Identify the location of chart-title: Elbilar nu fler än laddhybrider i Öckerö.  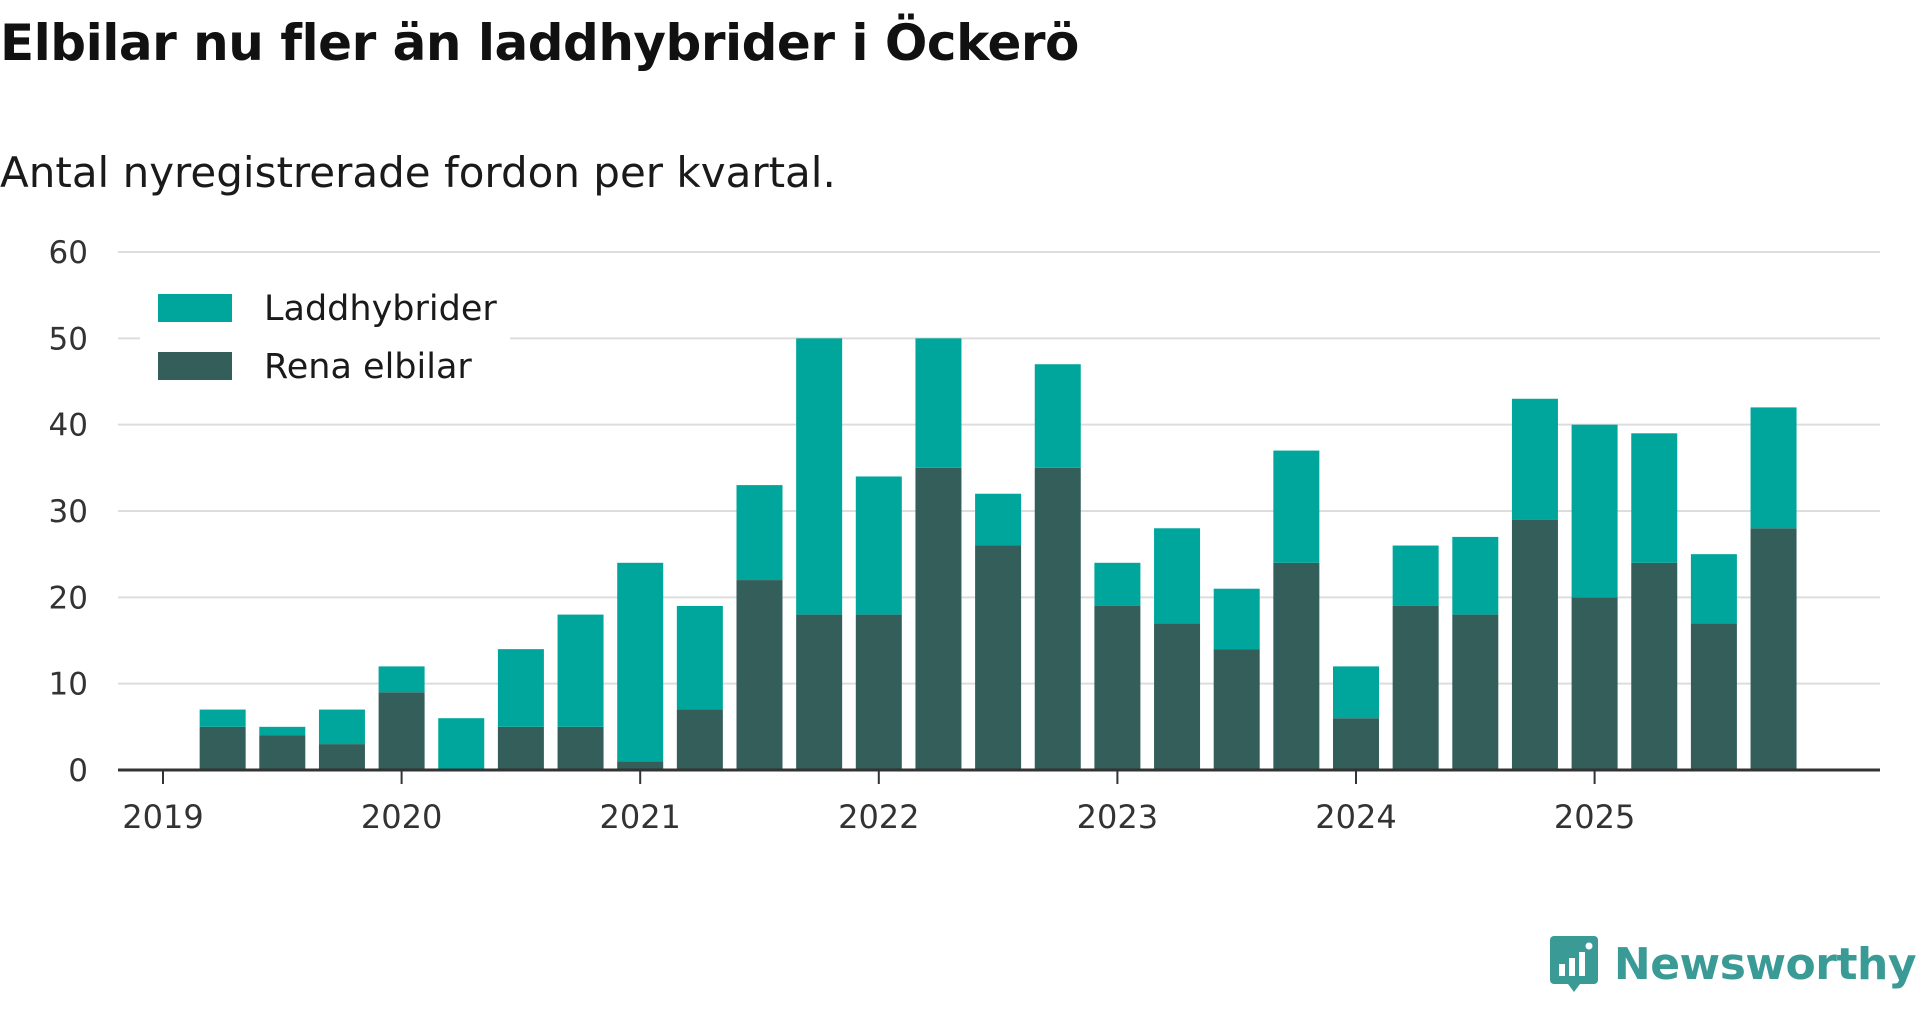
(539, 43).